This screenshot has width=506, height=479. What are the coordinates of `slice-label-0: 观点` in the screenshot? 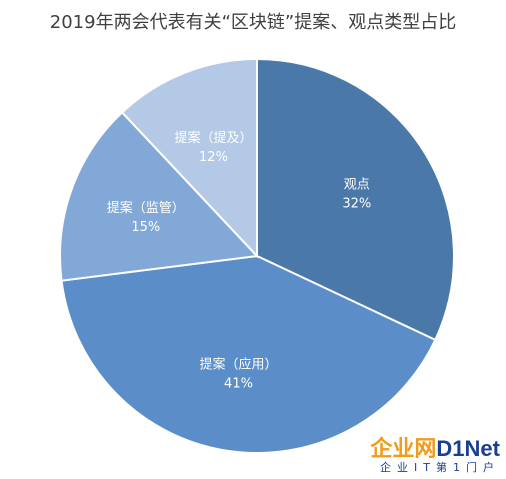 It's located at (357, 185).